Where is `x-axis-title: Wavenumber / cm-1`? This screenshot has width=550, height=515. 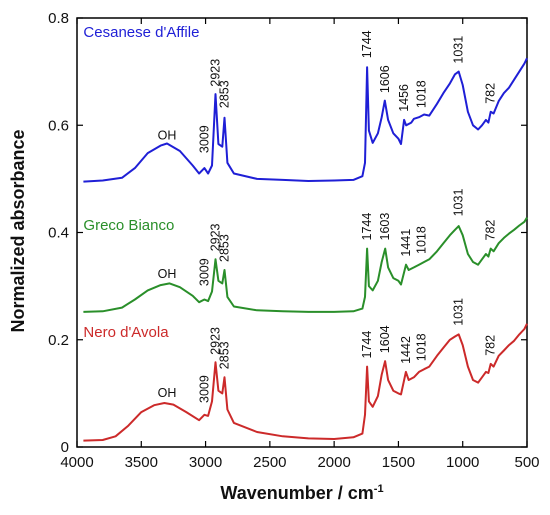
x-axis-title: Wavenumber / cm-1 is located at coordinates (301, 493).